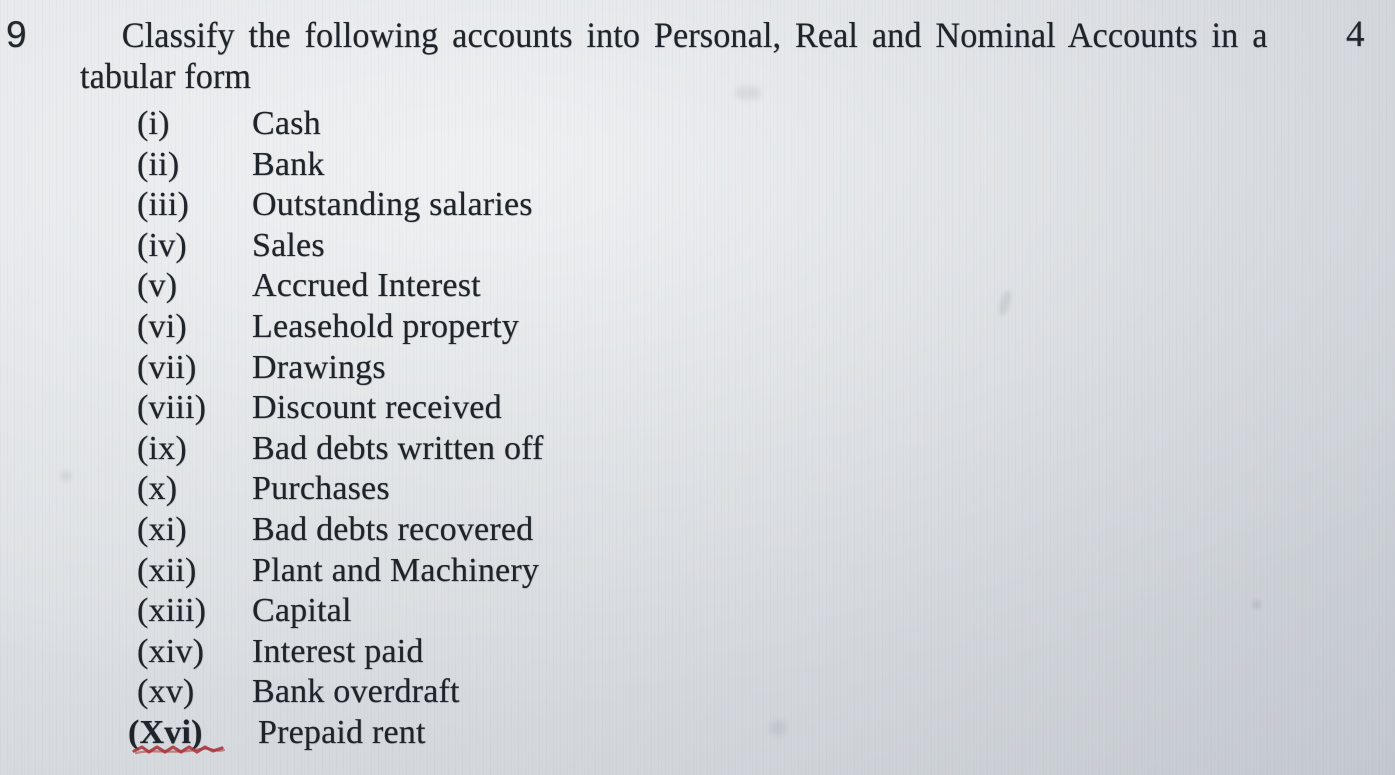  Describe the element at coordinates (288, 164) in the screenshot. I see `list-item-label: Bank` at that location.